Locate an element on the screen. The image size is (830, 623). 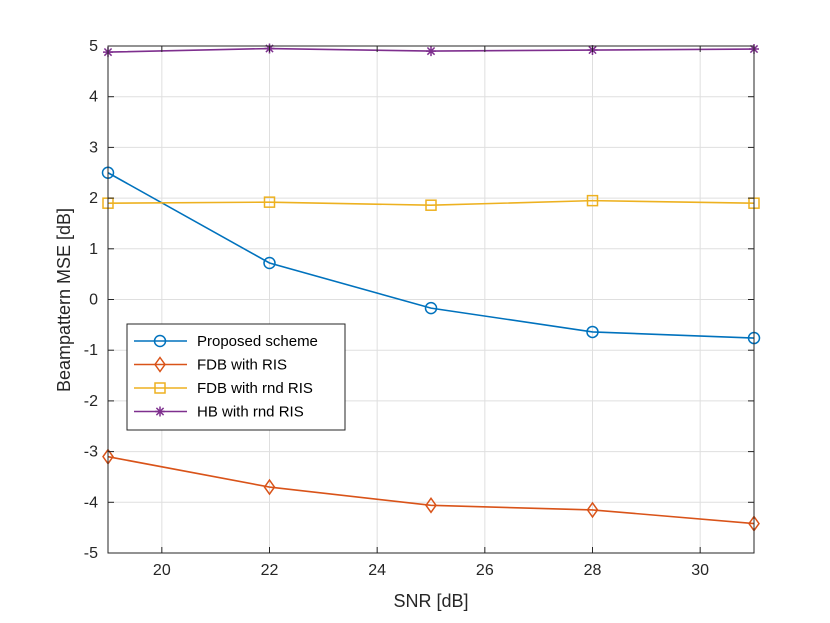
legend-entry: FDB with RIS is located at coordinates (210, 365).